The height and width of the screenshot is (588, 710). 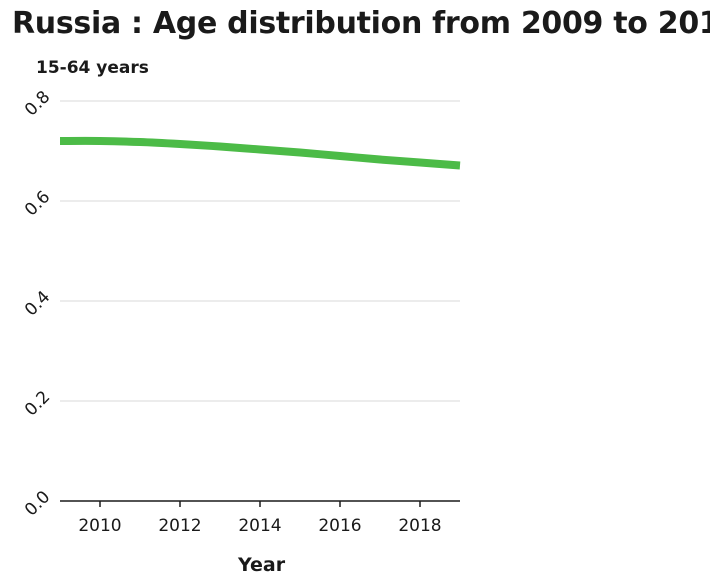 I want to click on y-tick-label: 0.4, so click(x=37, y=303).